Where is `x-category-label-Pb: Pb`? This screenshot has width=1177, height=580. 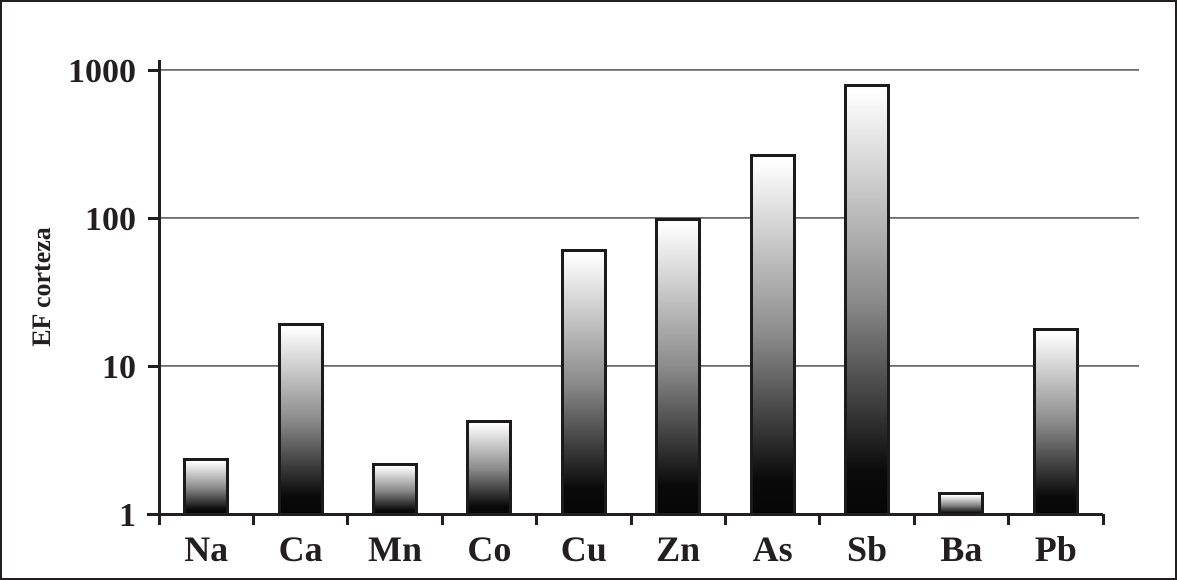
x-category-label-Pb: Pb is located at coordinates (1055, 549).